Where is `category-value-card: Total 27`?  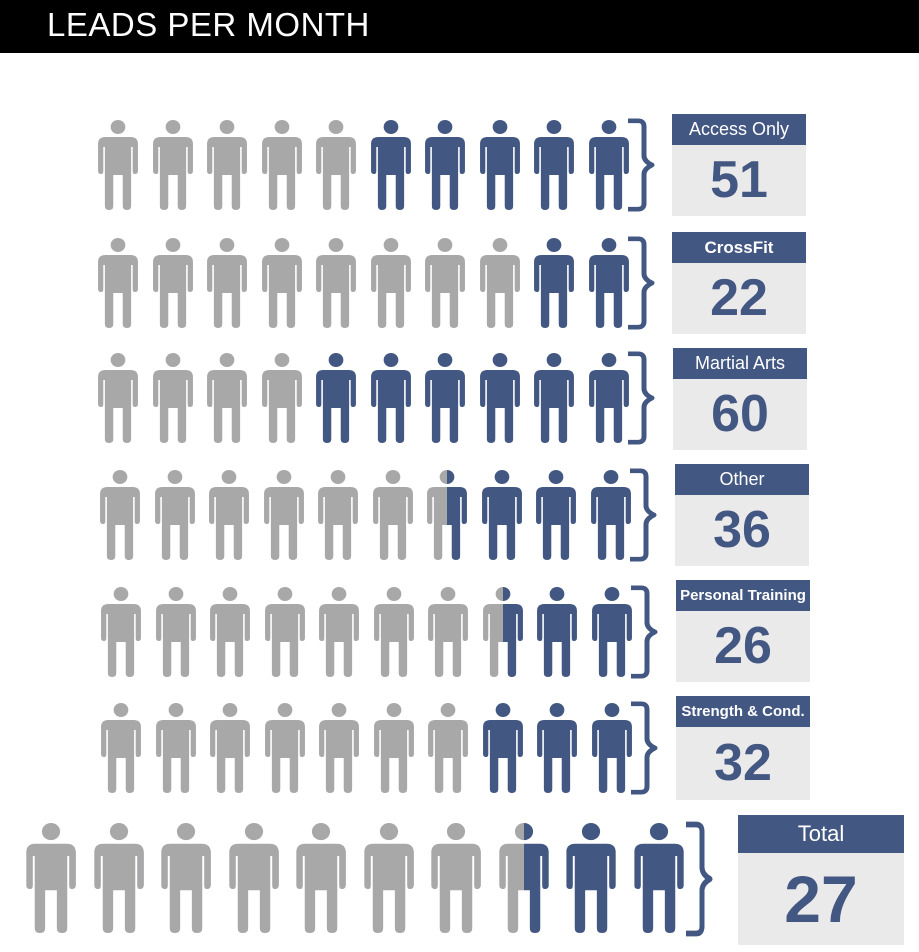 category-value-card: Total 27 is located at coordinates (821, 880).